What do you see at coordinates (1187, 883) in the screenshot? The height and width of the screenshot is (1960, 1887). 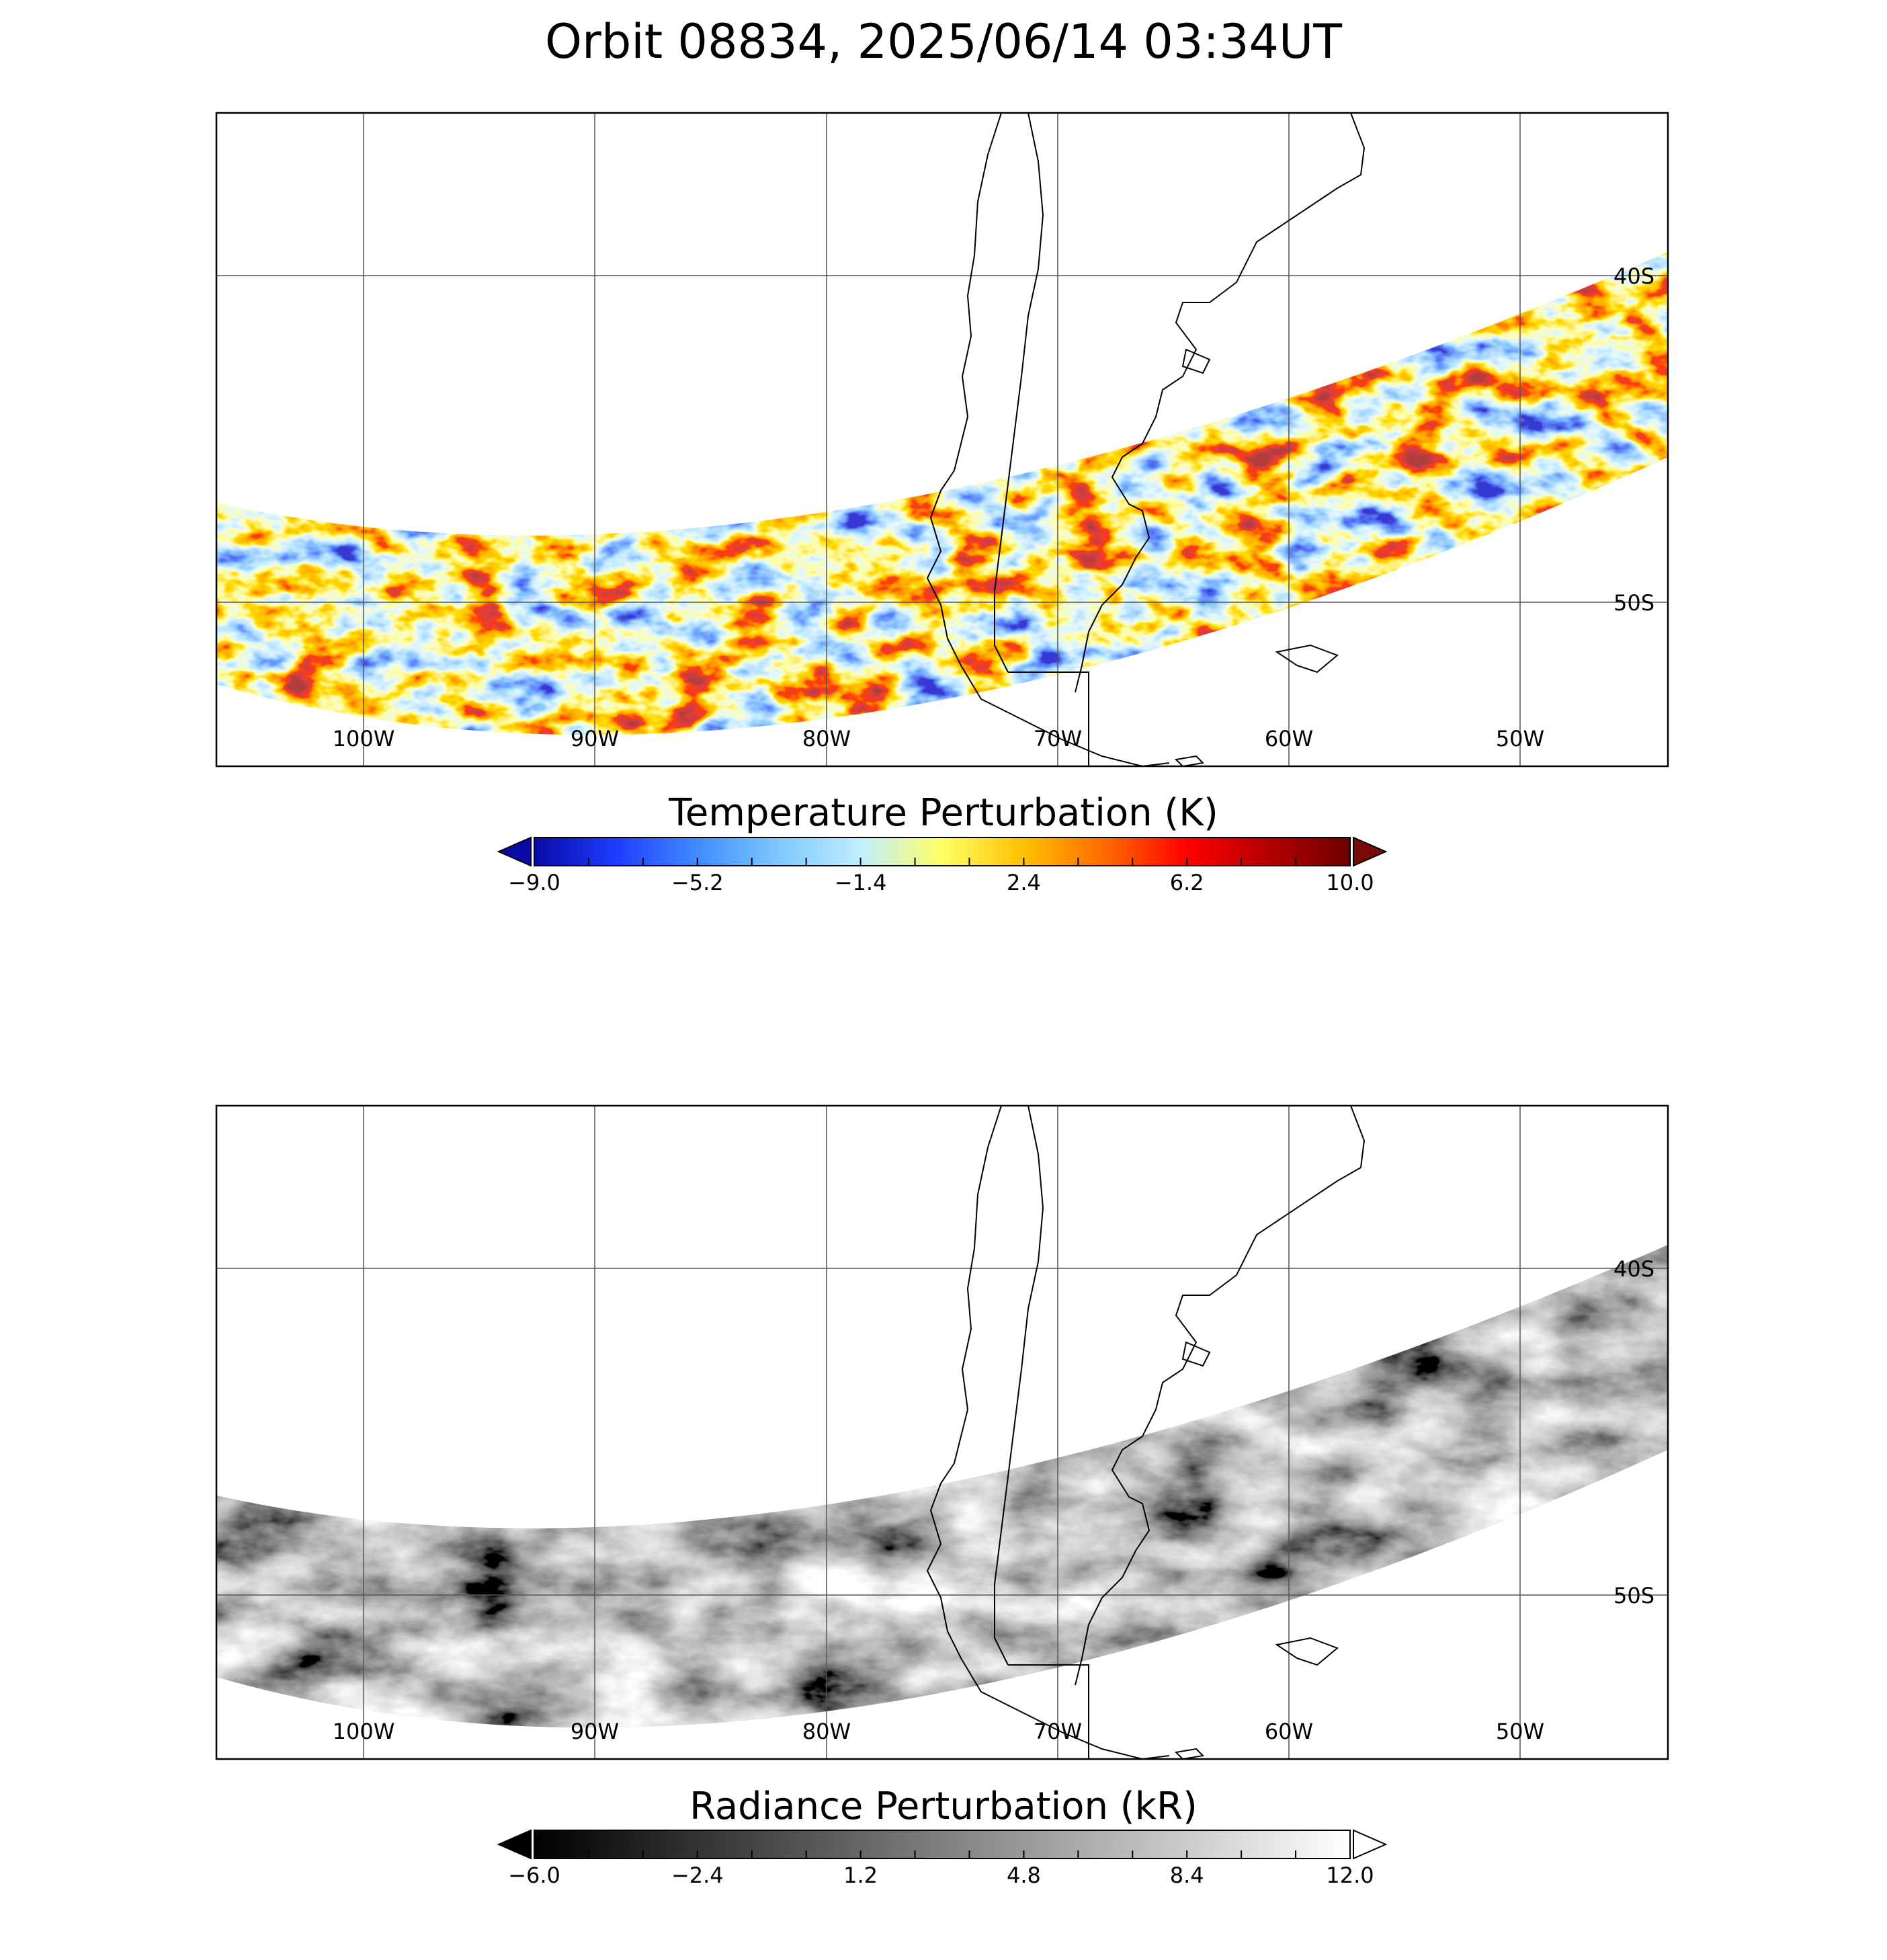 I see `temperature-colorbar-tick-label: 6.2` at bounding box center [1187, 883].